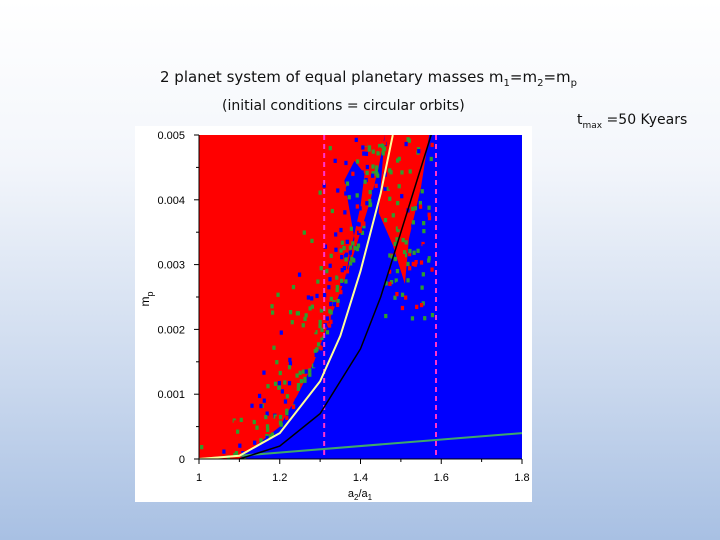 The width and height of the screenshot is (720, 540). I want to click on x-tick-label: 1.2, so click(279, 478).